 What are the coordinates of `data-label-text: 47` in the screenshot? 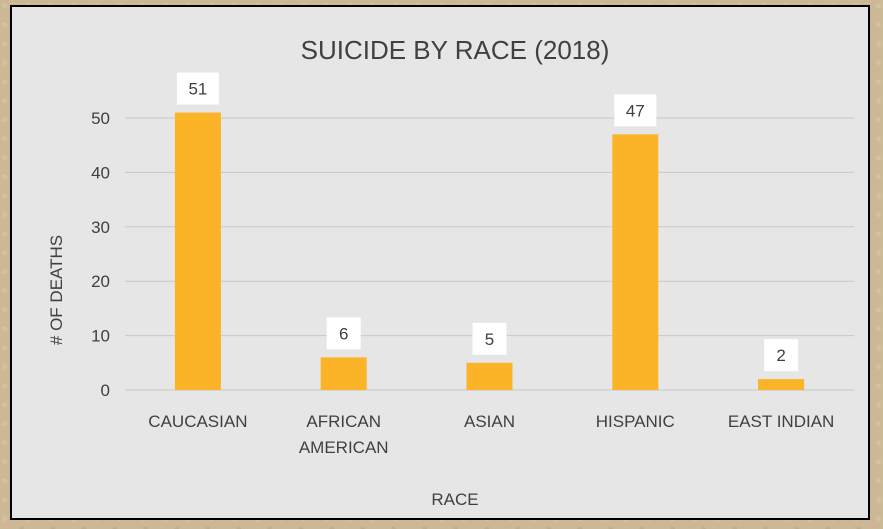 It's located at (635, 110).